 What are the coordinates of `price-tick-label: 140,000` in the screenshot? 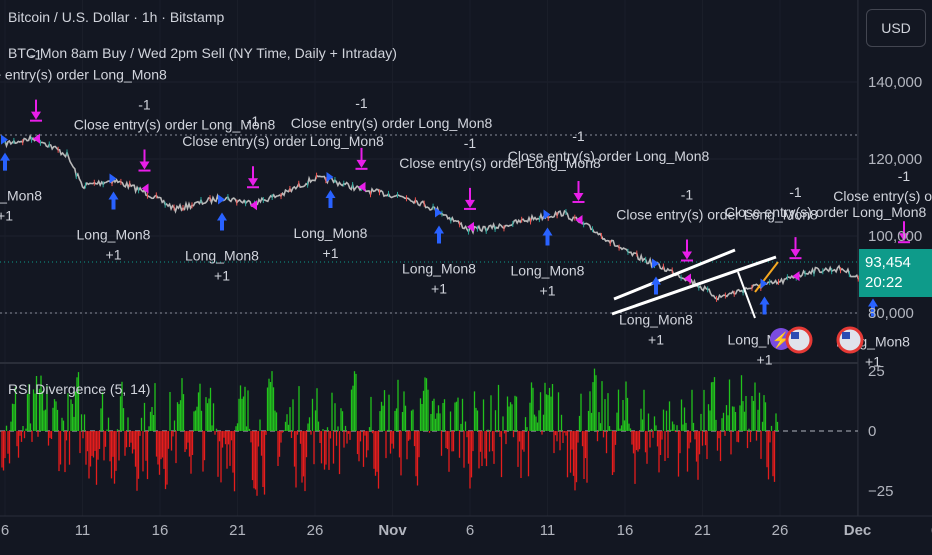 It's located at (895, 82).